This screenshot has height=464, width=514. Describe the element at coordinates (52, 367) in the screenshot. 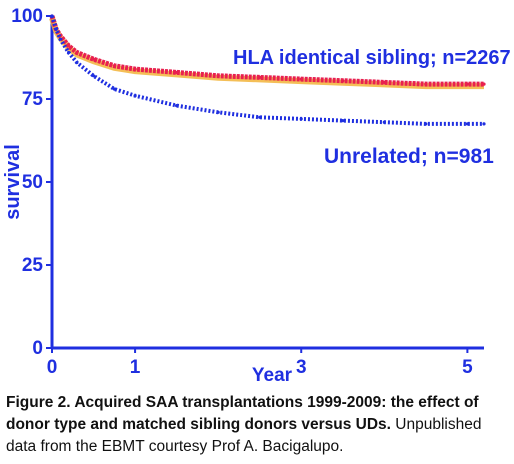

I see `x-tick-label: 0` at that location.